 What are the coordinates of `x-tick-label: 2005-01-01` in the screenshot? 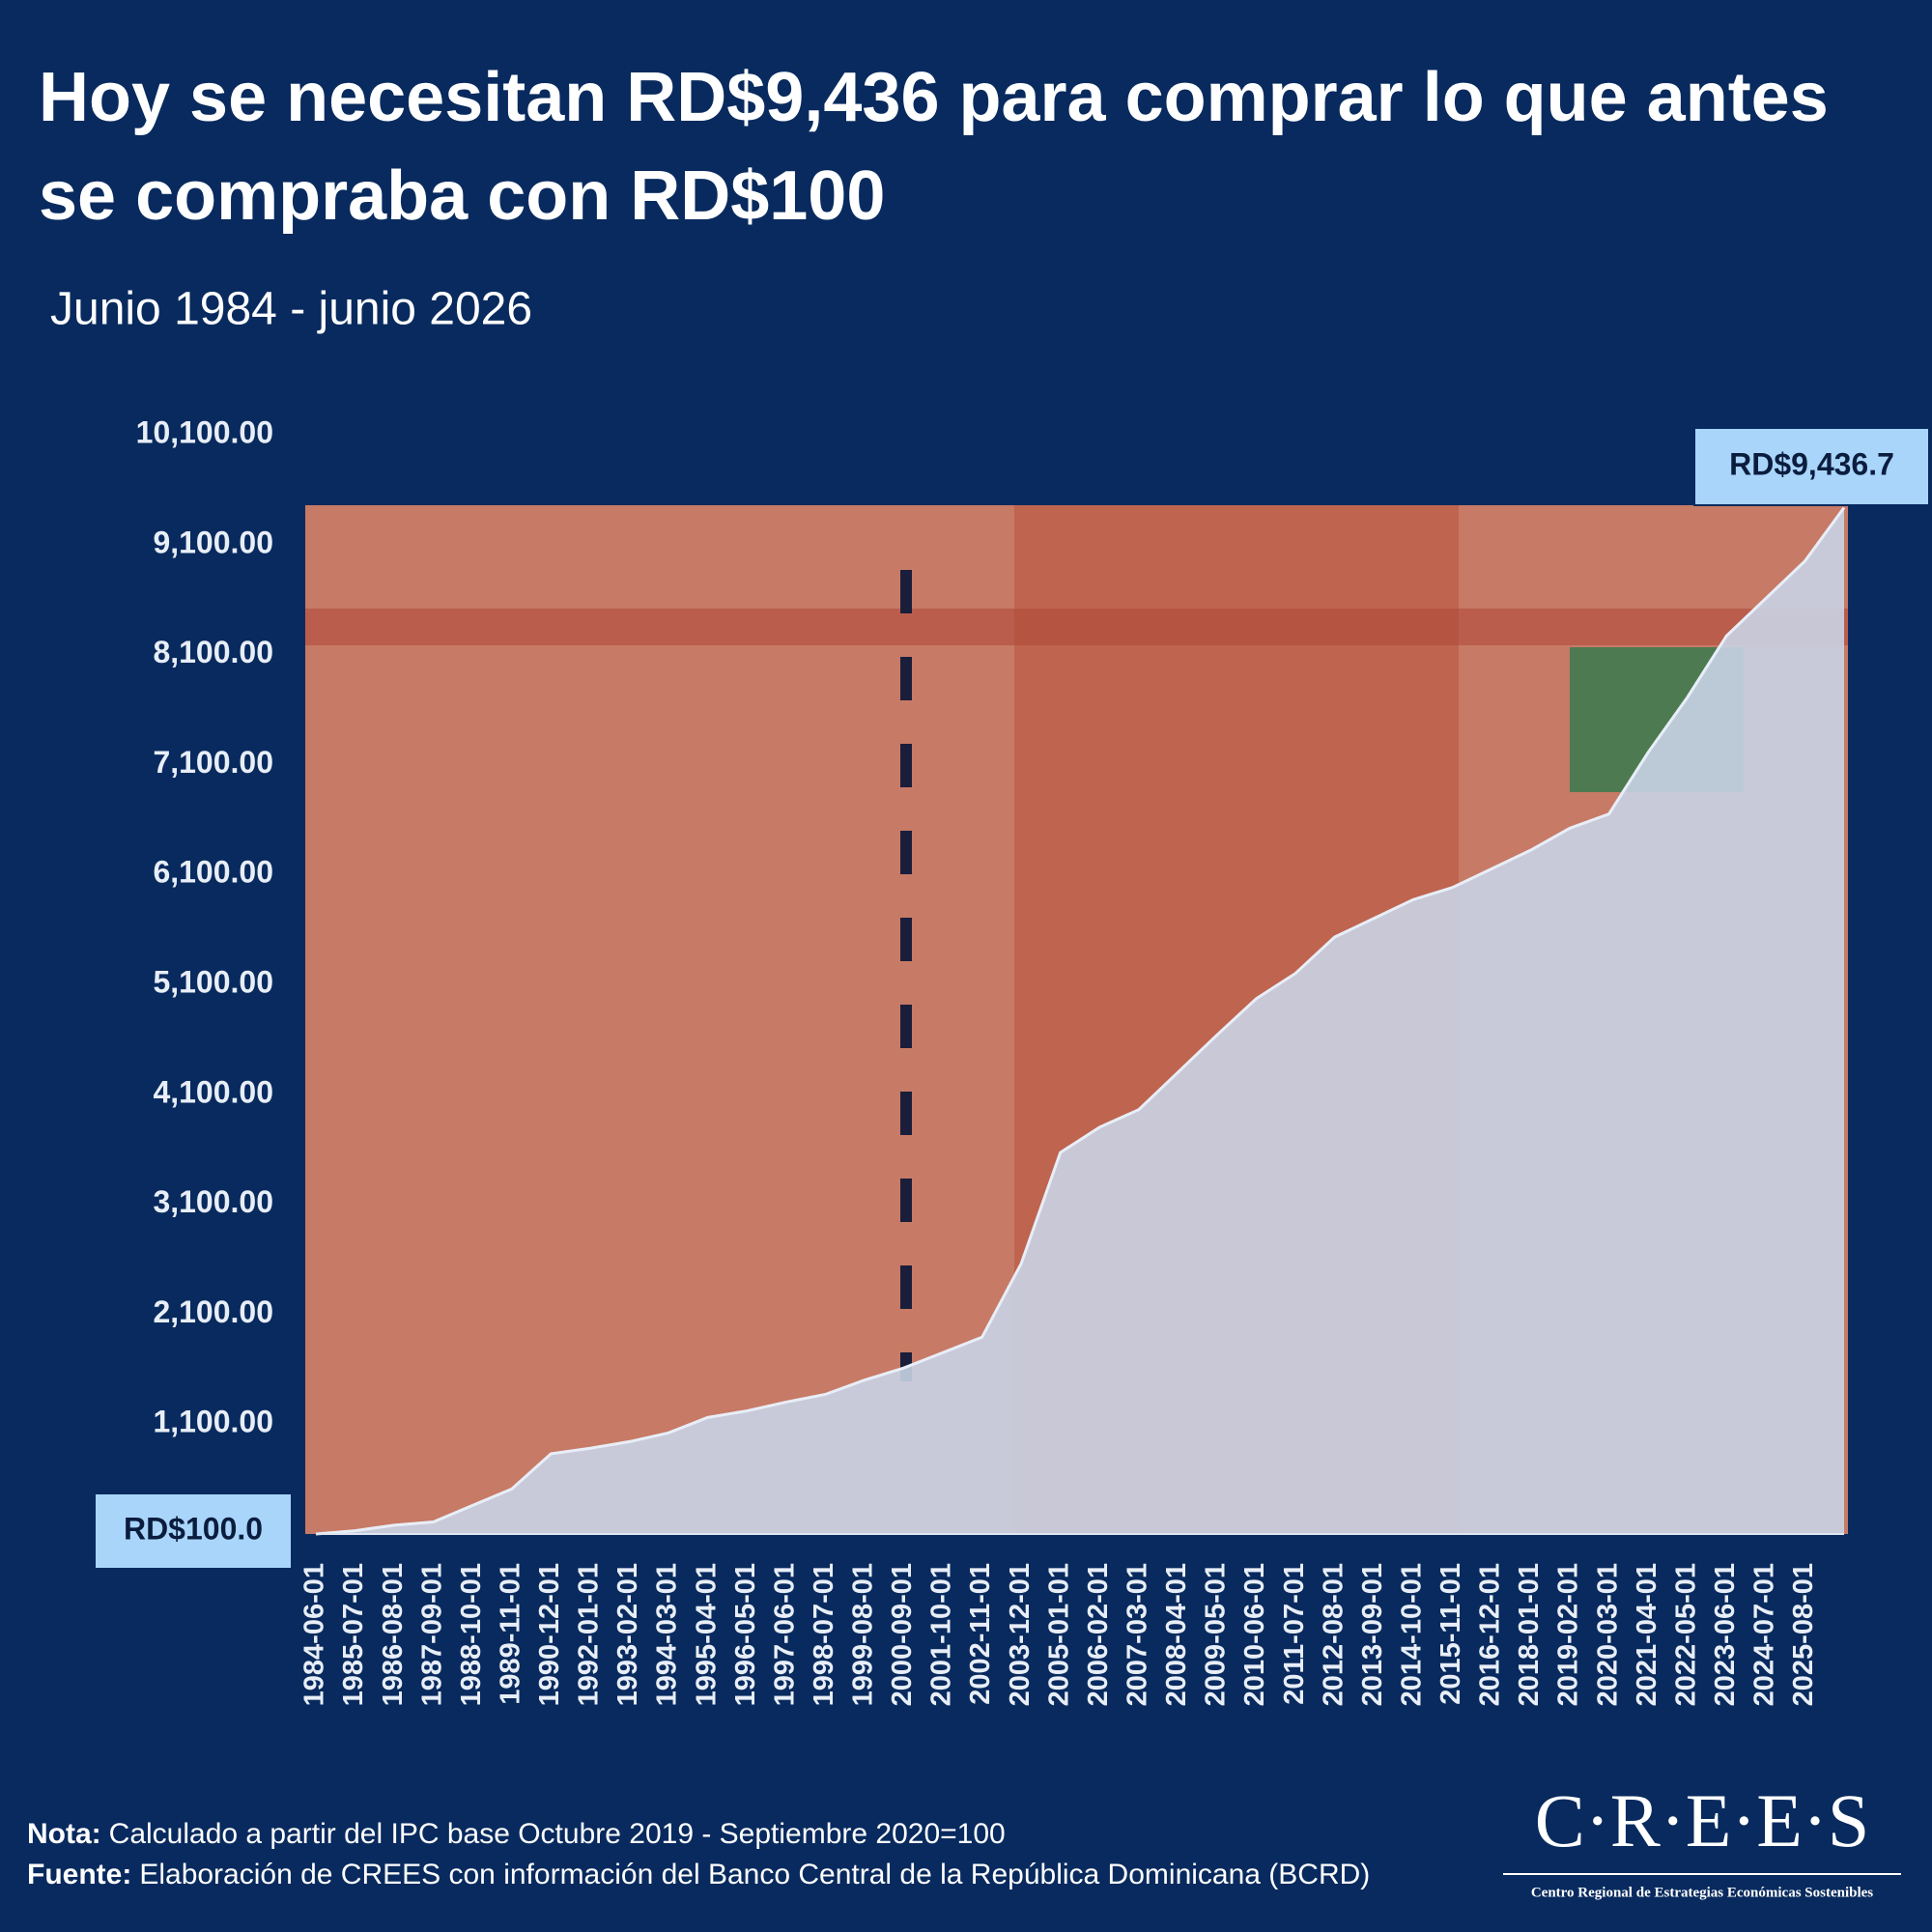 It's located at (1058, 1634).